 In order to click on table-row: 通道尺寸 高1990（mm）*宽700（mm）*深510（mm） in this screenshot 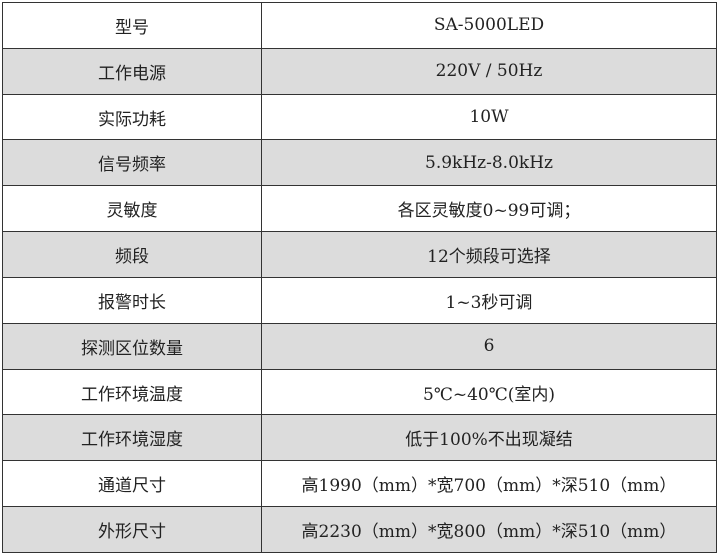, I will do `click(359, 484)`.